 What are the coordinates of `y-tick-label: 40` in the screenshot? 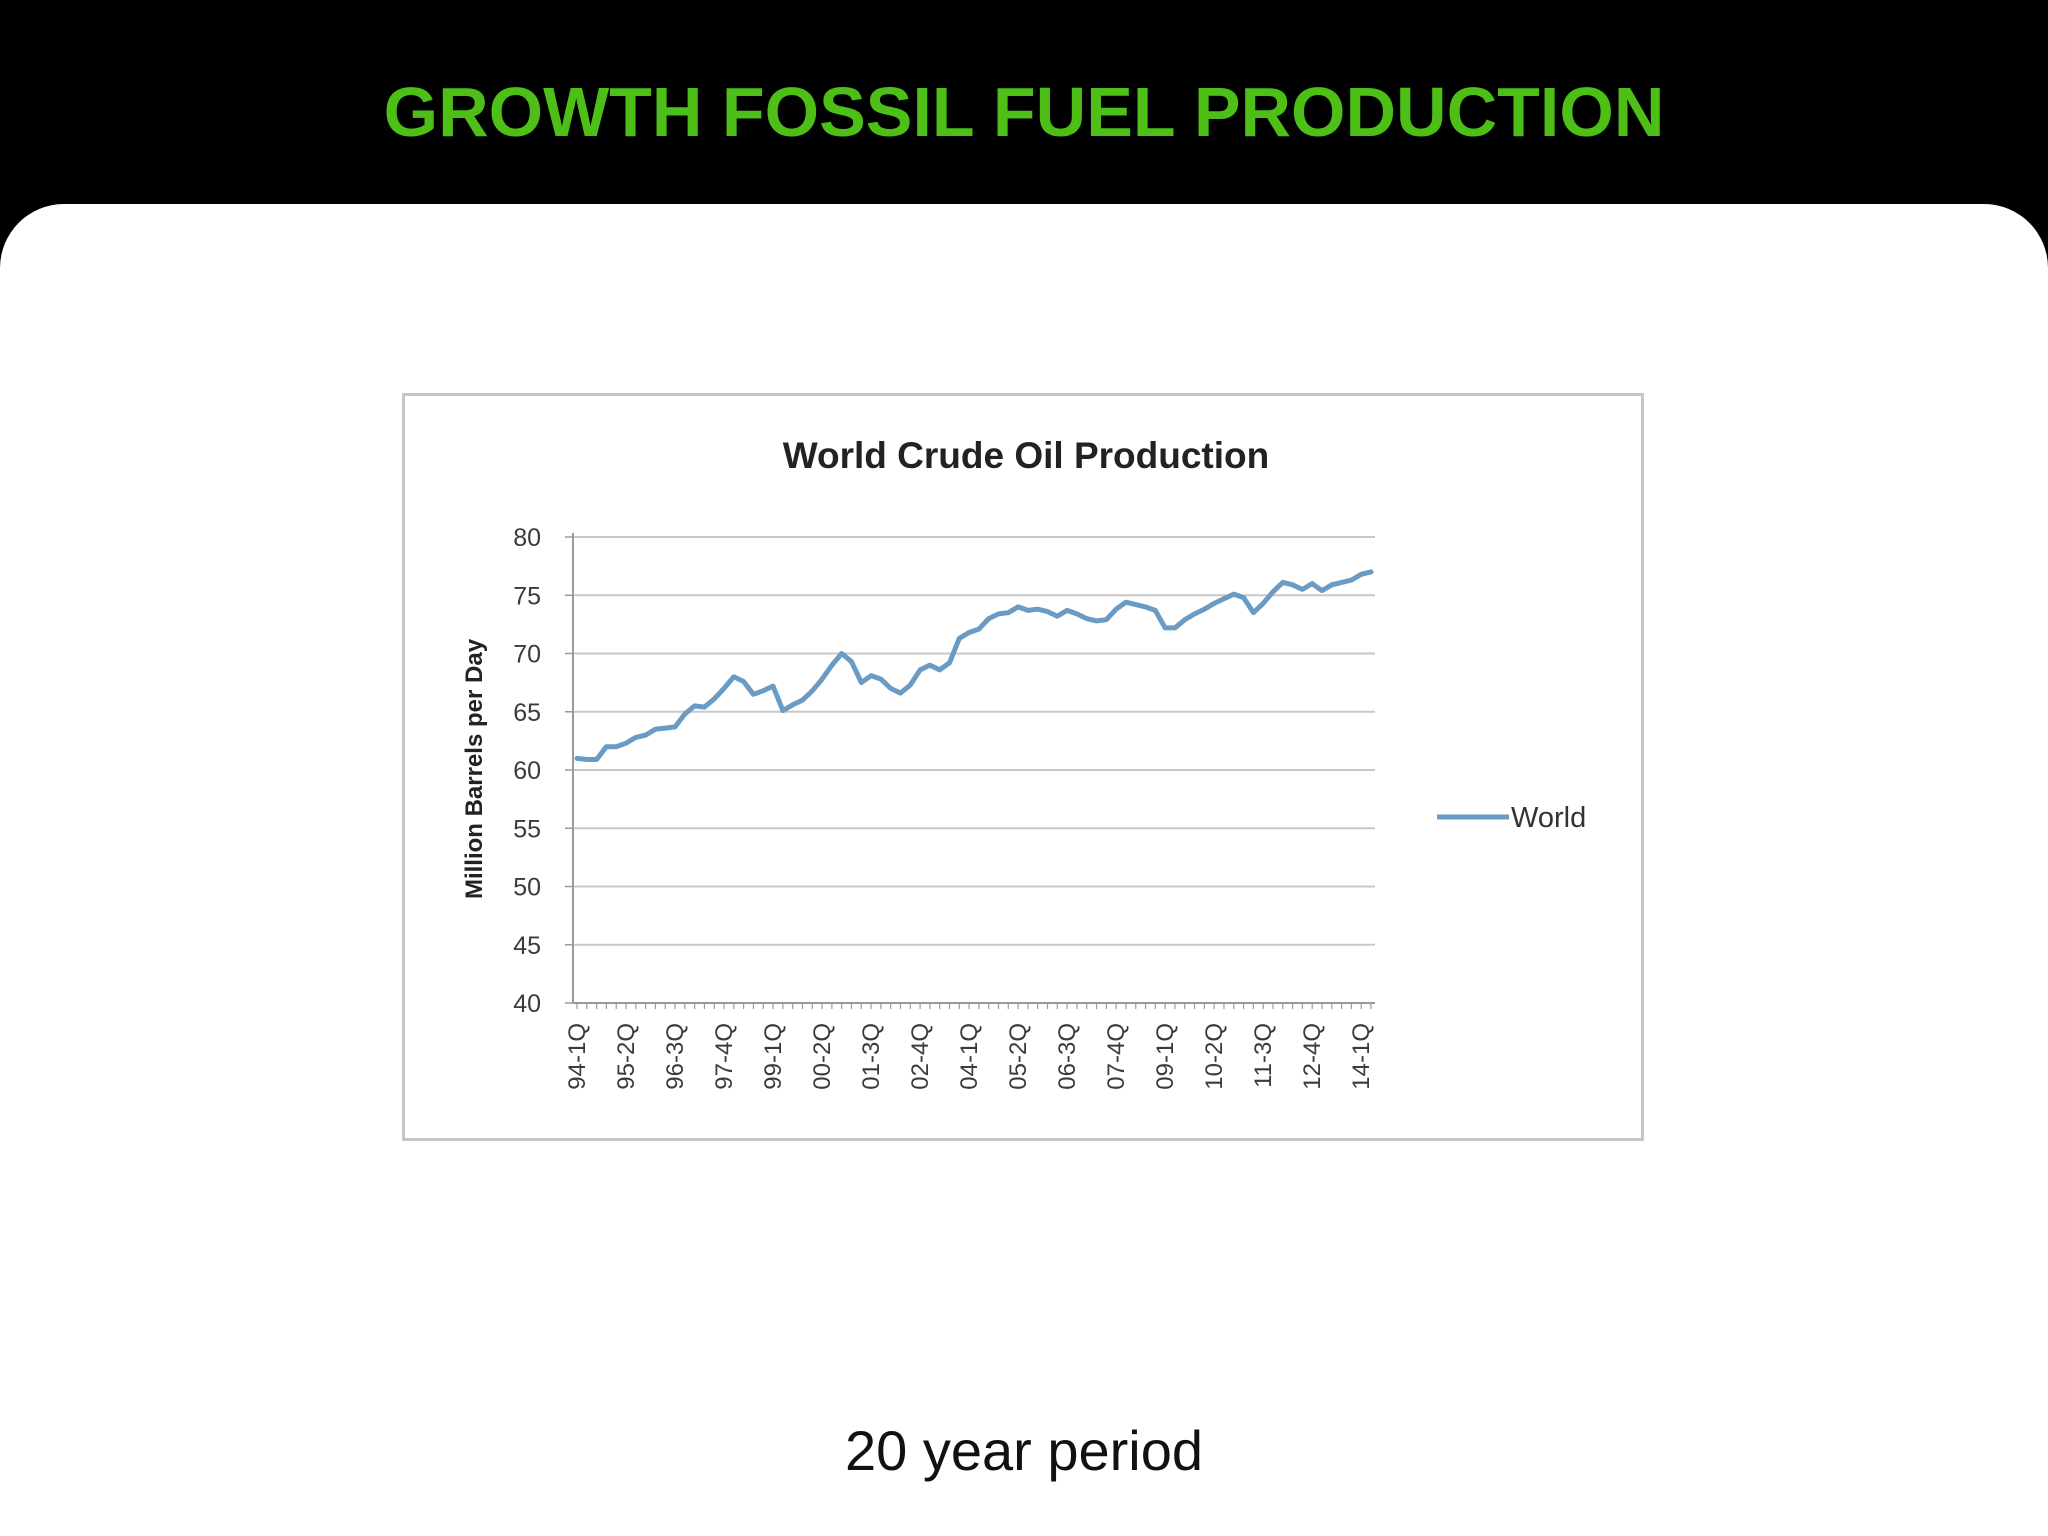 It's located at (527, 1004).